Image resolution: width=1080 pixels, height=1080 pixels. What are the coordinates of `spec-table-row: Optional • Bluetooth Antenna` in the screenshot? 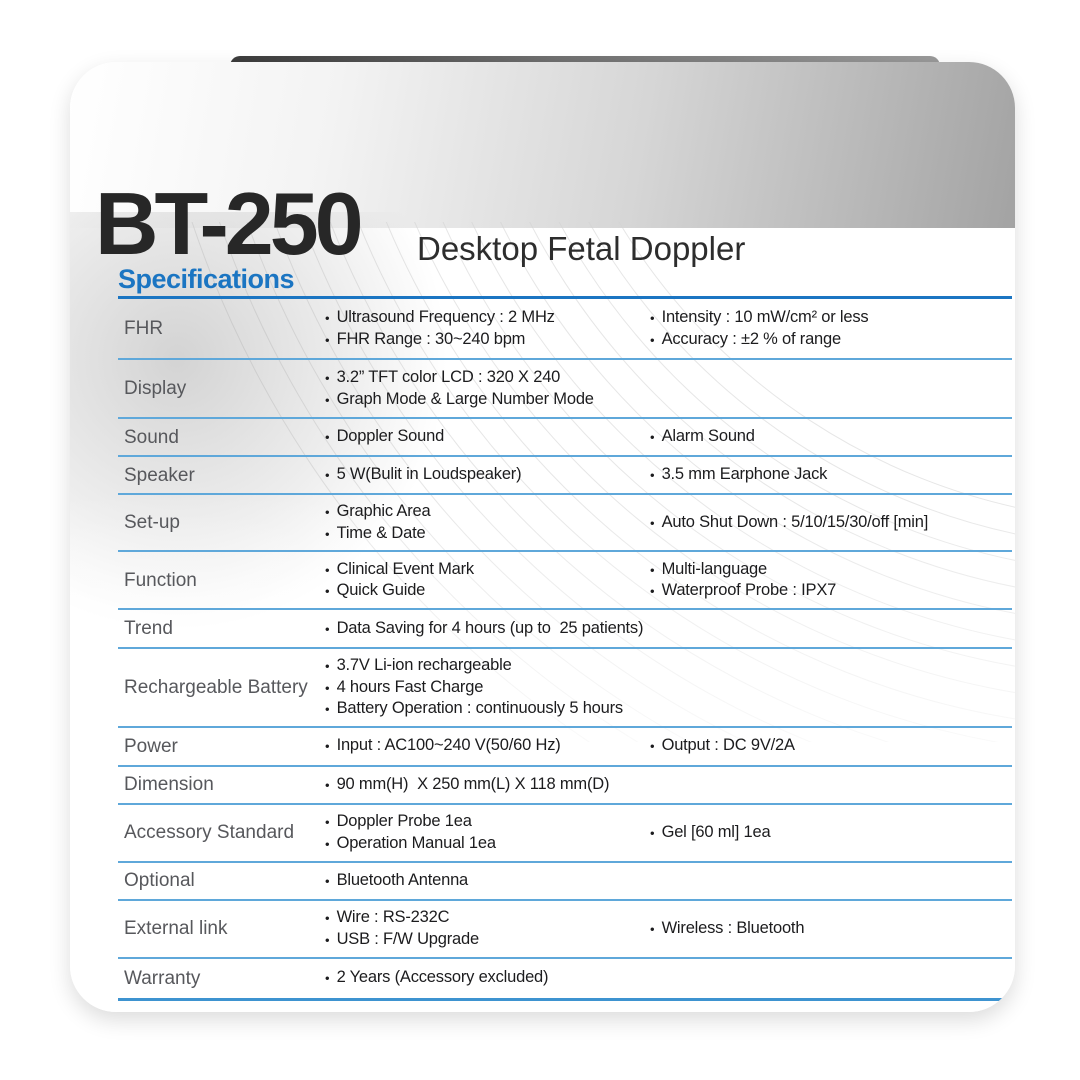 It's located at (565, 882).